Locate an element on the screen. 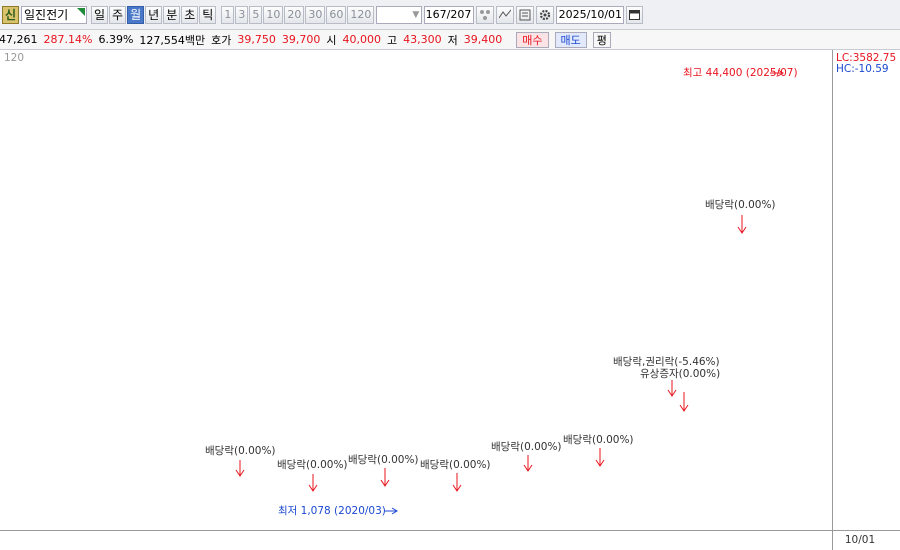  quote-low-label: 저 is located at coordinates (452, 40).